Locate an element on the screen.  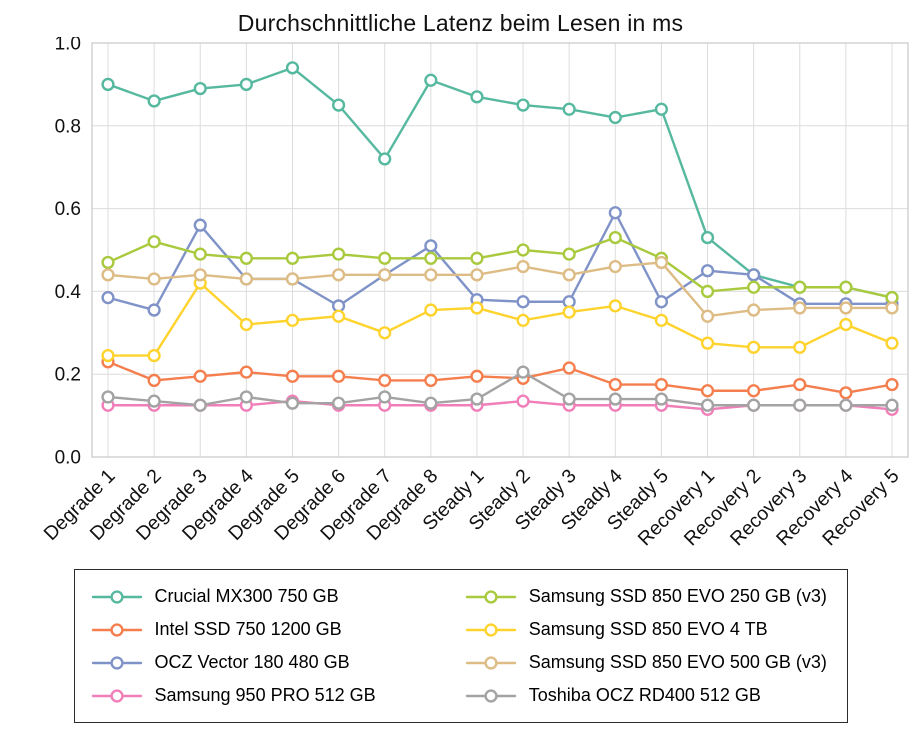
y-tick-label: 0.8 is located at coordinates (68, 126).